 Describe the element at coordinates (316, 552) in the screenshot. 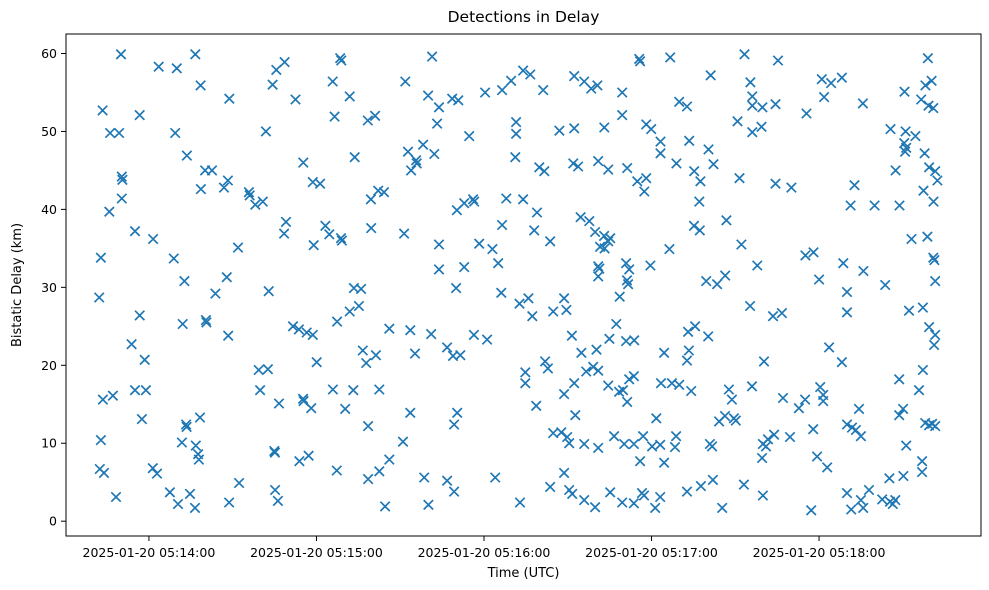

I see `x-tick-label: 2025-01-20 05:15:00` at that location.